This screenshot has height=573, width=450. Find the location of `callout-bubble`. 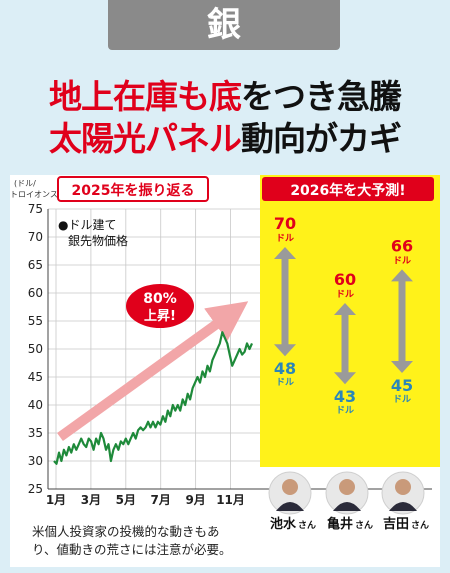

callout-bubble is located at coordinates (160, 306).